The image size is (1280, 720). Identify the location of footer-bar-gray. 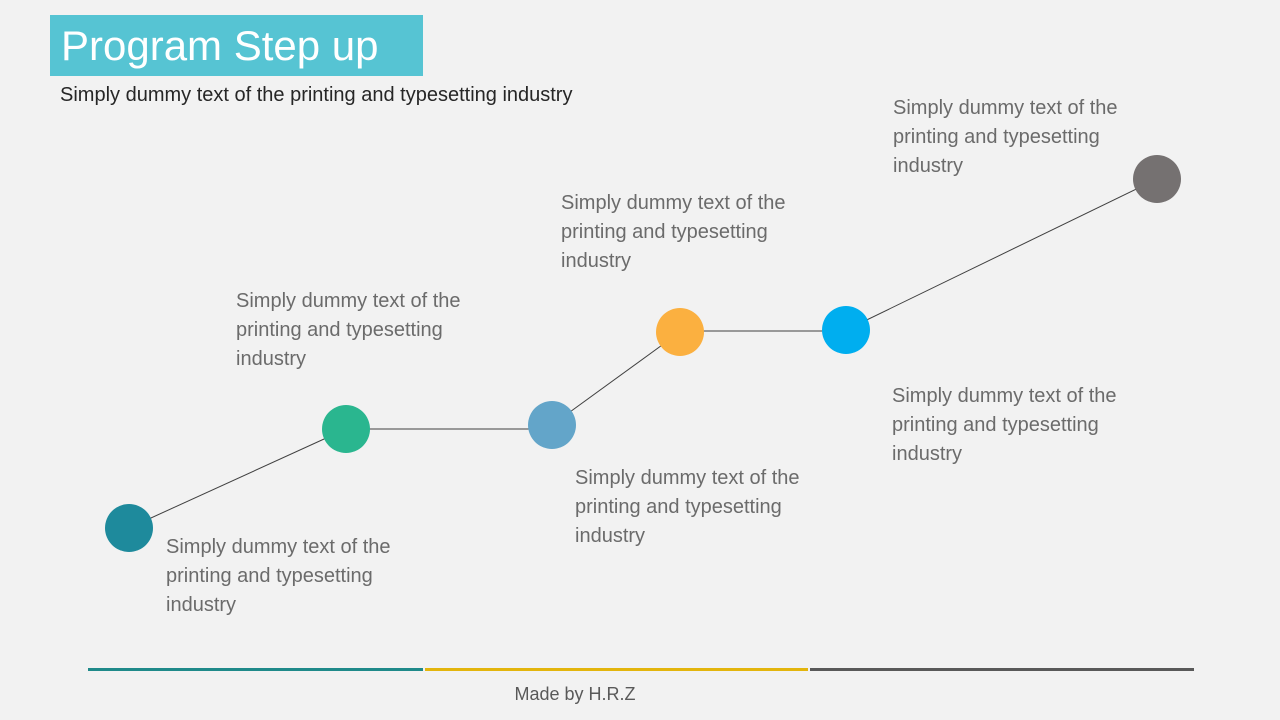
(1002, 669).